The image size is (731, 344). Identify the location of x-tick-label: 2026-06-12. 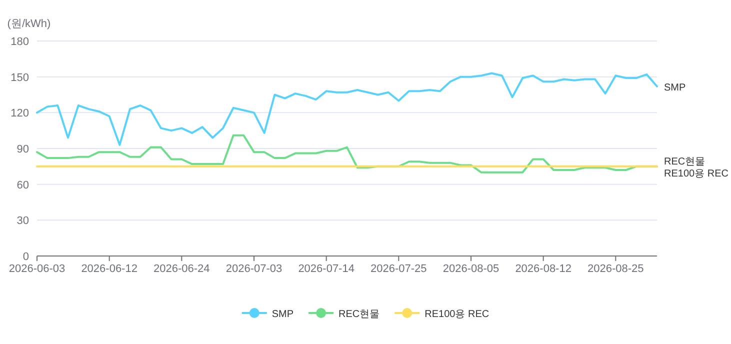
(109, 269).